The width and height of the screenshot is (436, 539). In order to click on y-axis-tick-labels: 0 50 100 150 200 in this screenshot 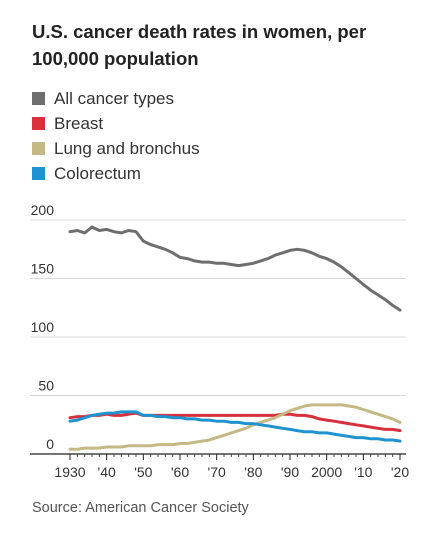, I will do `click(43, 327)`.